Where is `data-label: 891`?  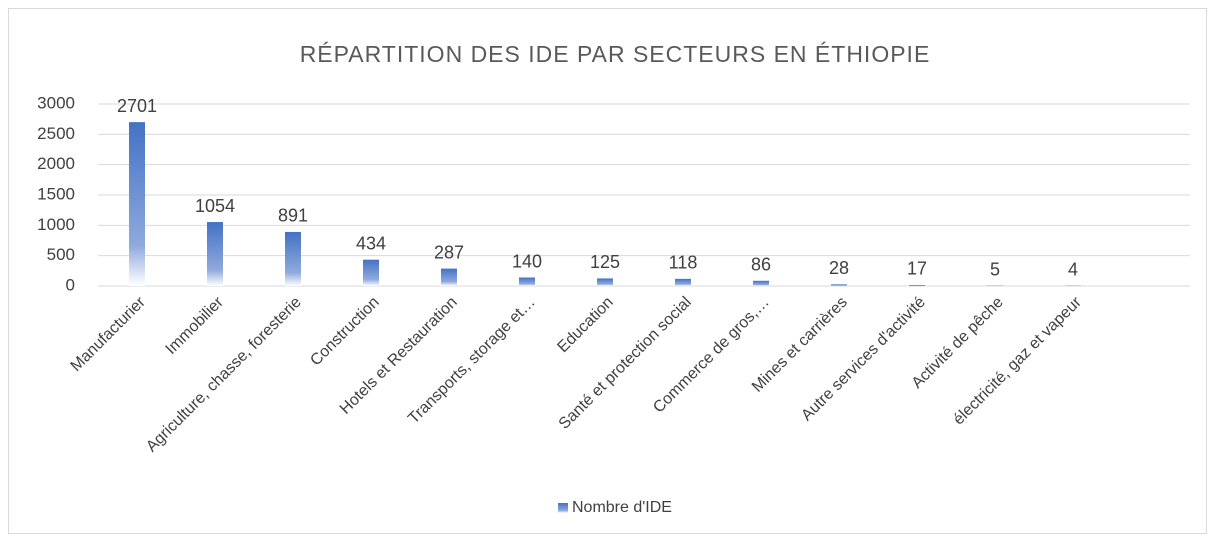
data-label: 891 is located at coordinates (293, 216).